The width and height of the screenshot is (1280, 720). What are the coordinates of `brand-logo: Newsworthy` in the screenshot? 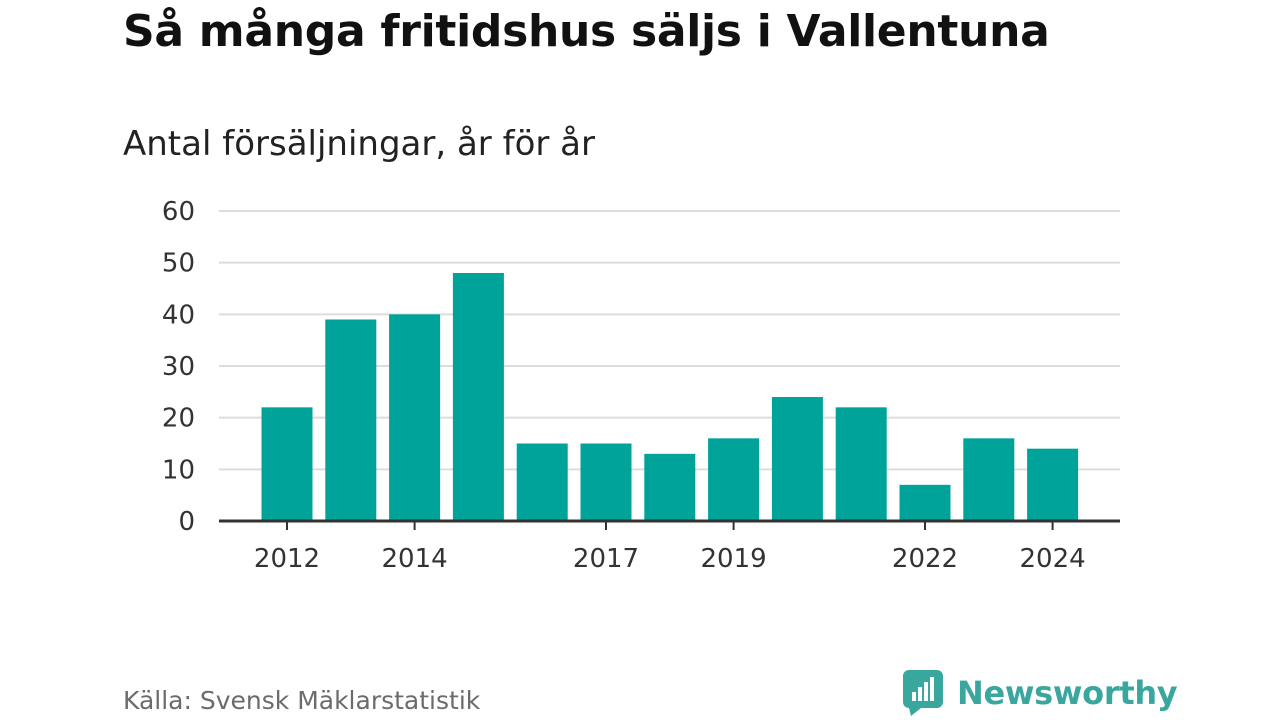 It's located at (1040, 693).